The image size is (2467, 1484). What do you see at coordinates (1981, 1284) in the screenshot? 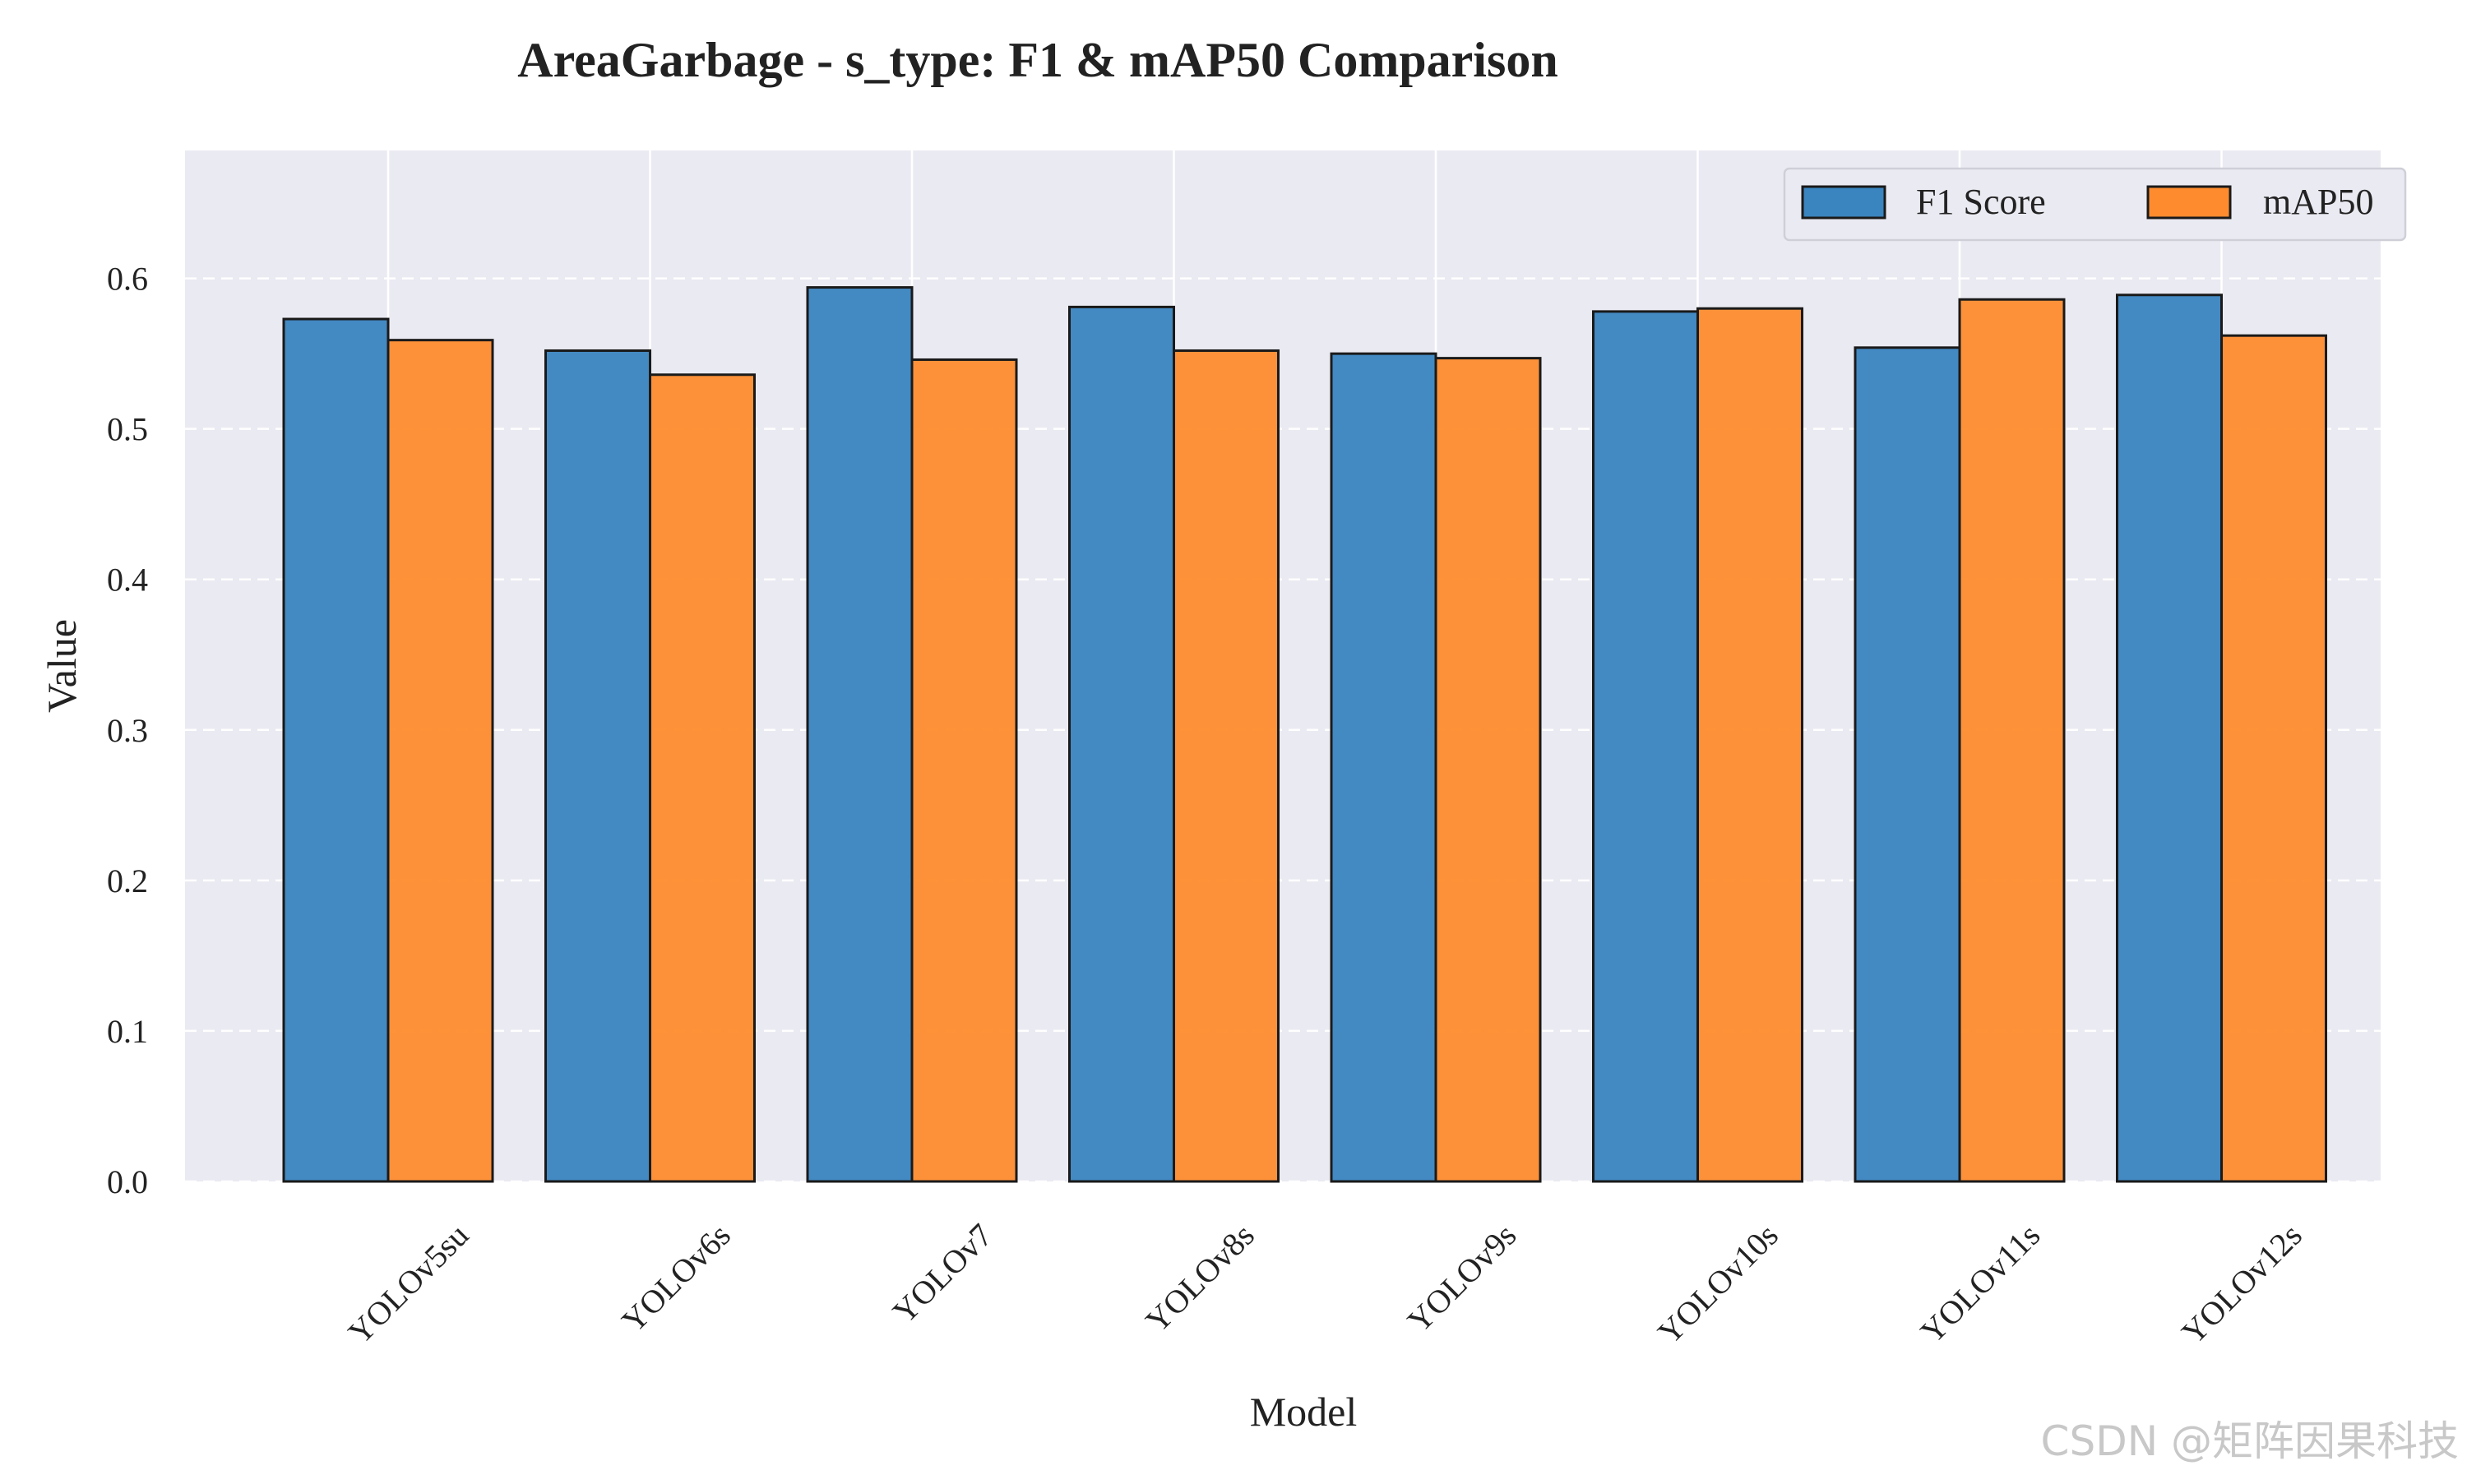
I see `x-tick-label: YOLOv11s` at bounding box center [1981, 1284].